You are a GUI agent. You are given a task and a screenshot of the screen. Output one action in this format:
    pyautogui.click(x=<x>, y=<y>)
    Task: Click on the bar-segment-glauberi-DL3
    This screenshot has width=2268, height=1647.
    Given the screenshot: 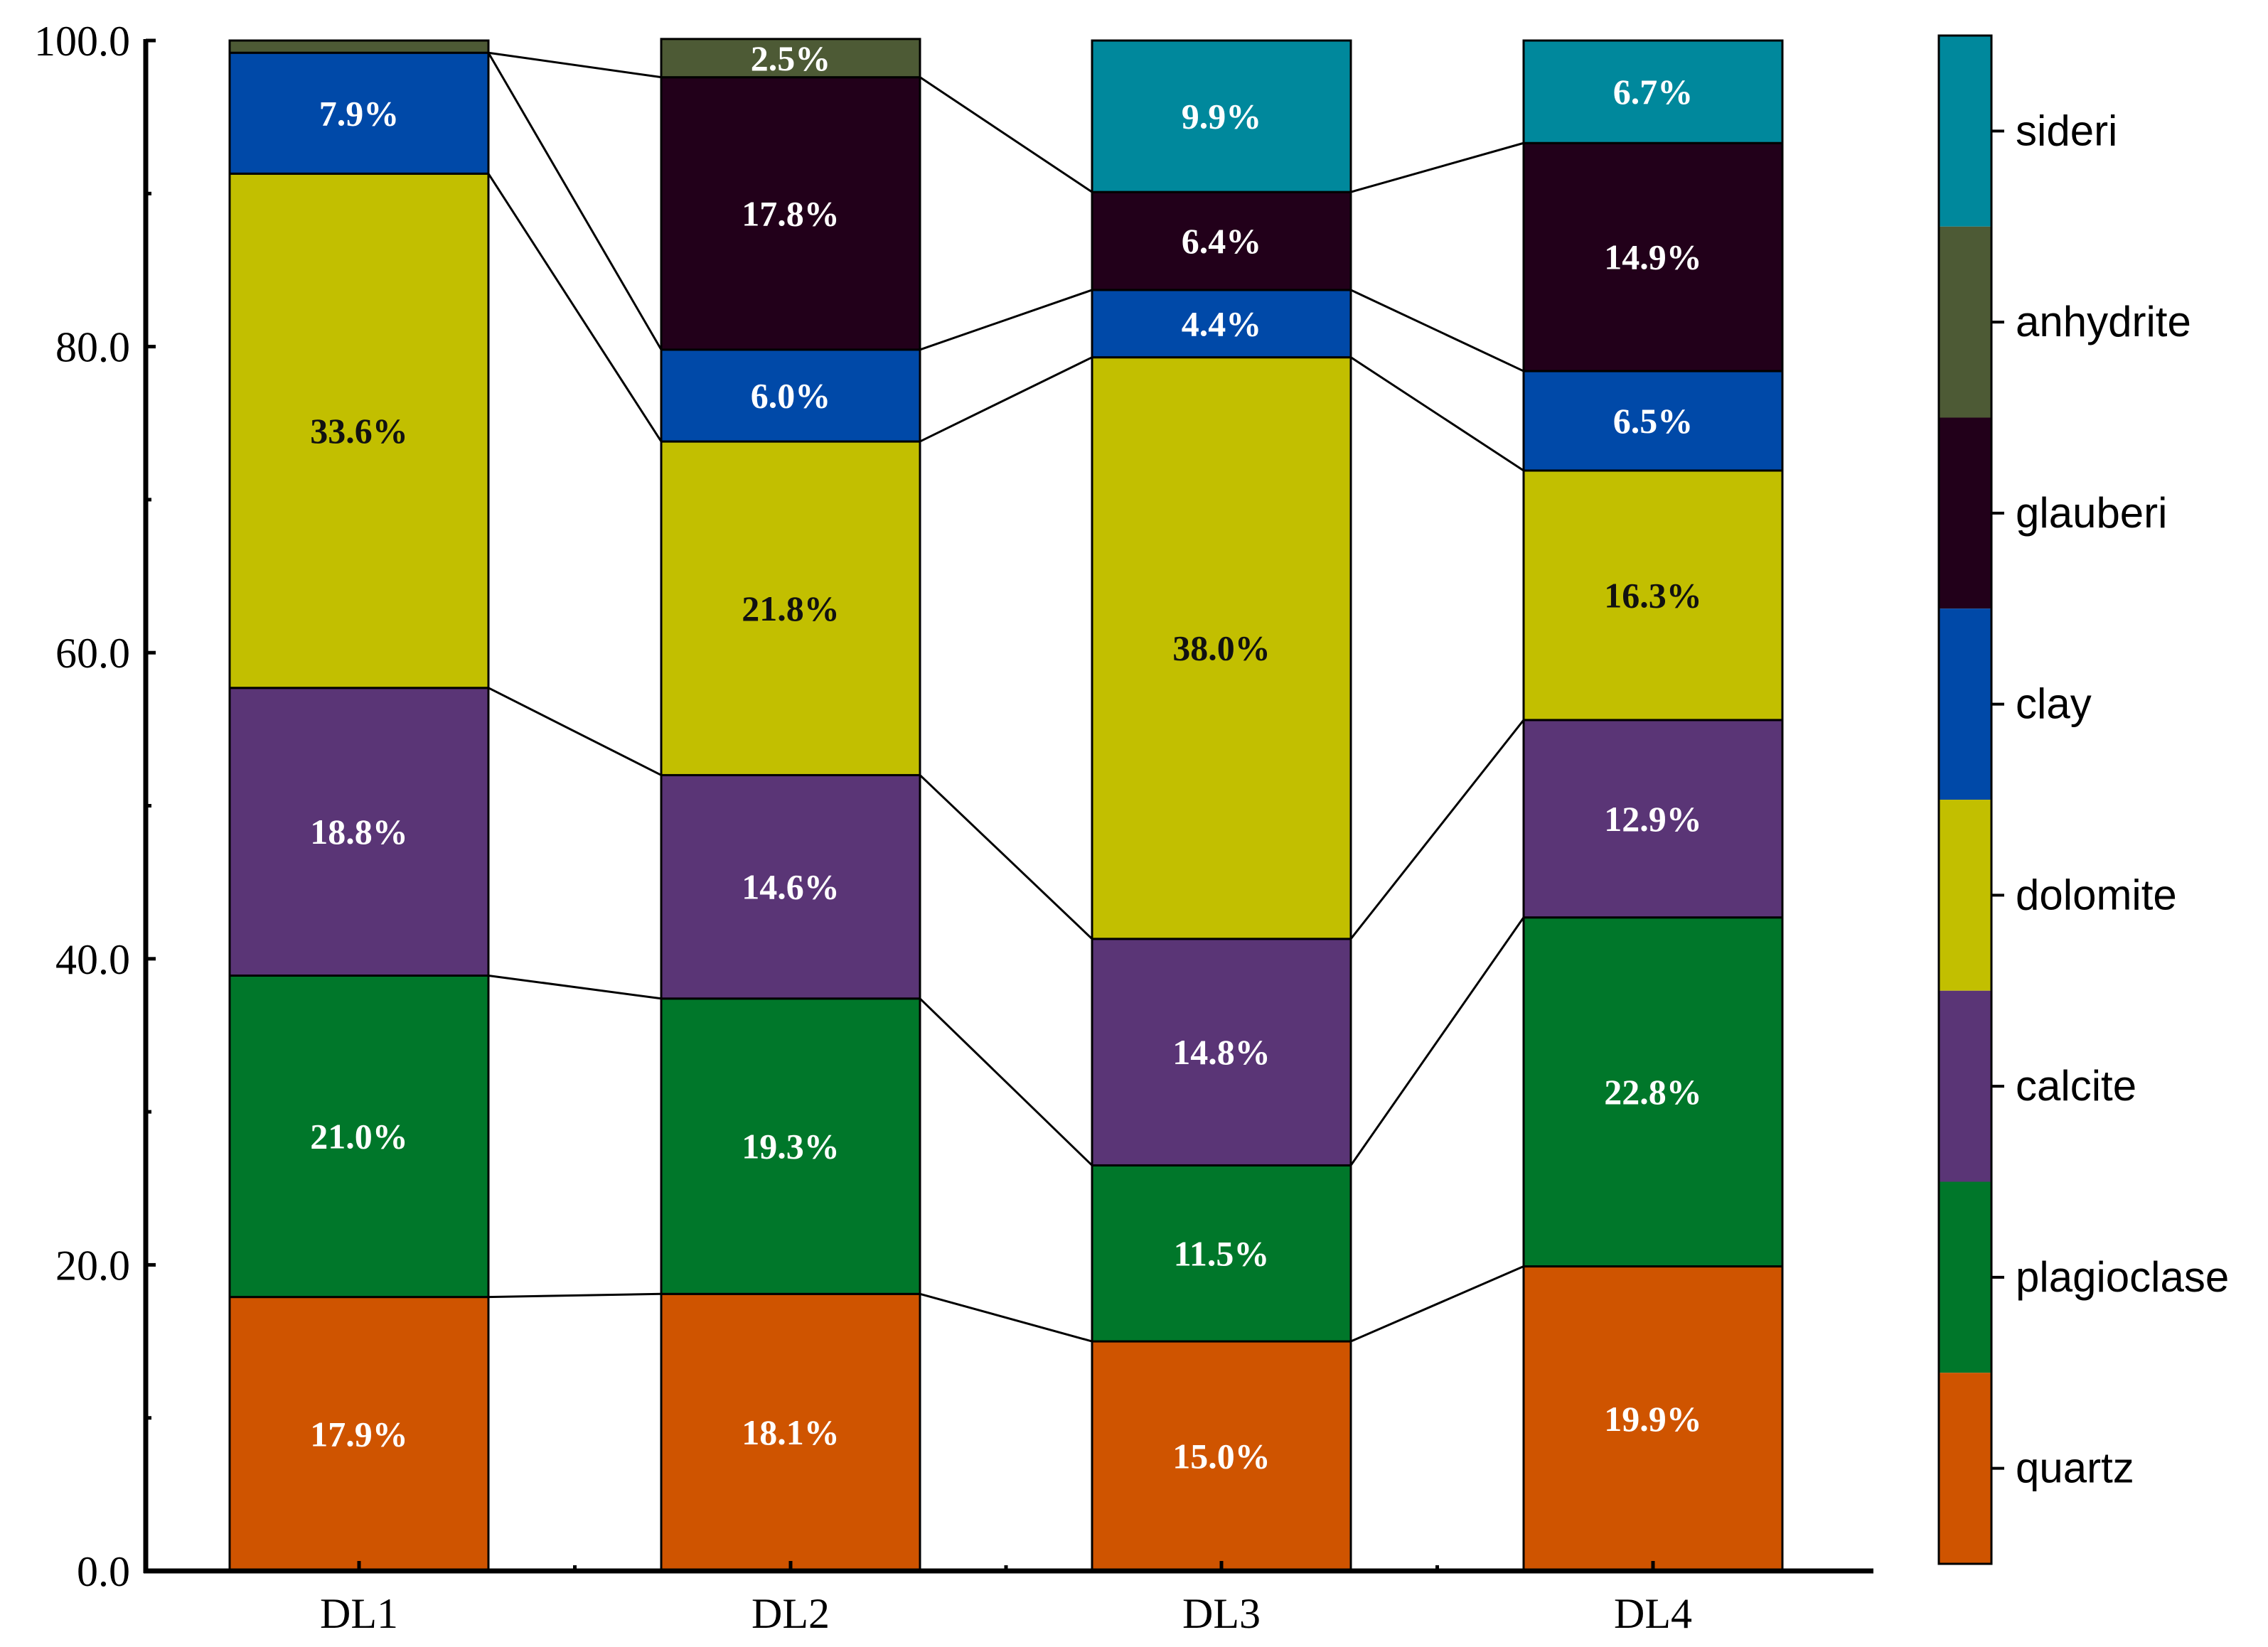 What is the action you would take?
    pyautogui.click(x=1221, y=241)
    